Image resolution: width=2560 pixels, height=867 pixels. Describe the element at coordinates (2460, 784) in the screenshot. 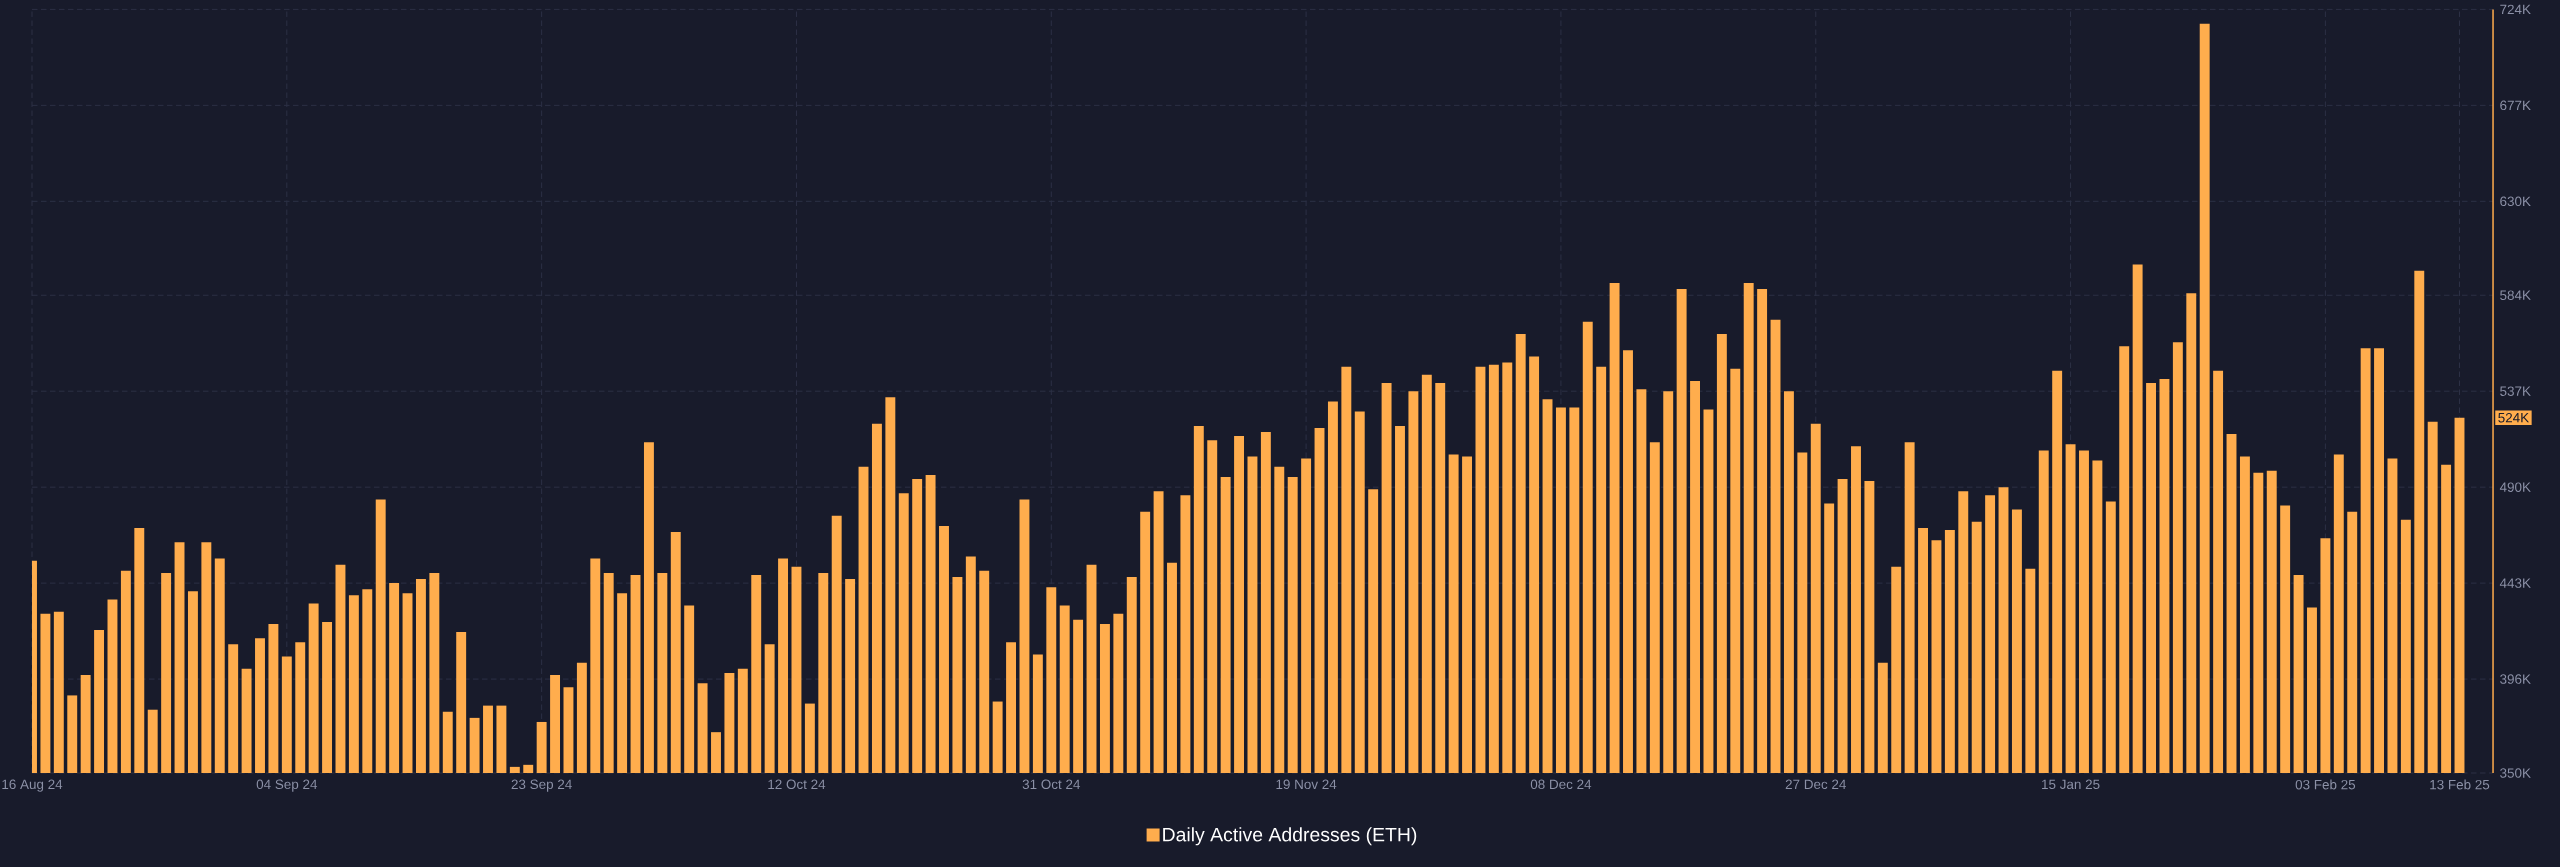

I see `x-tick-label: 13 Feb 25` at that location.